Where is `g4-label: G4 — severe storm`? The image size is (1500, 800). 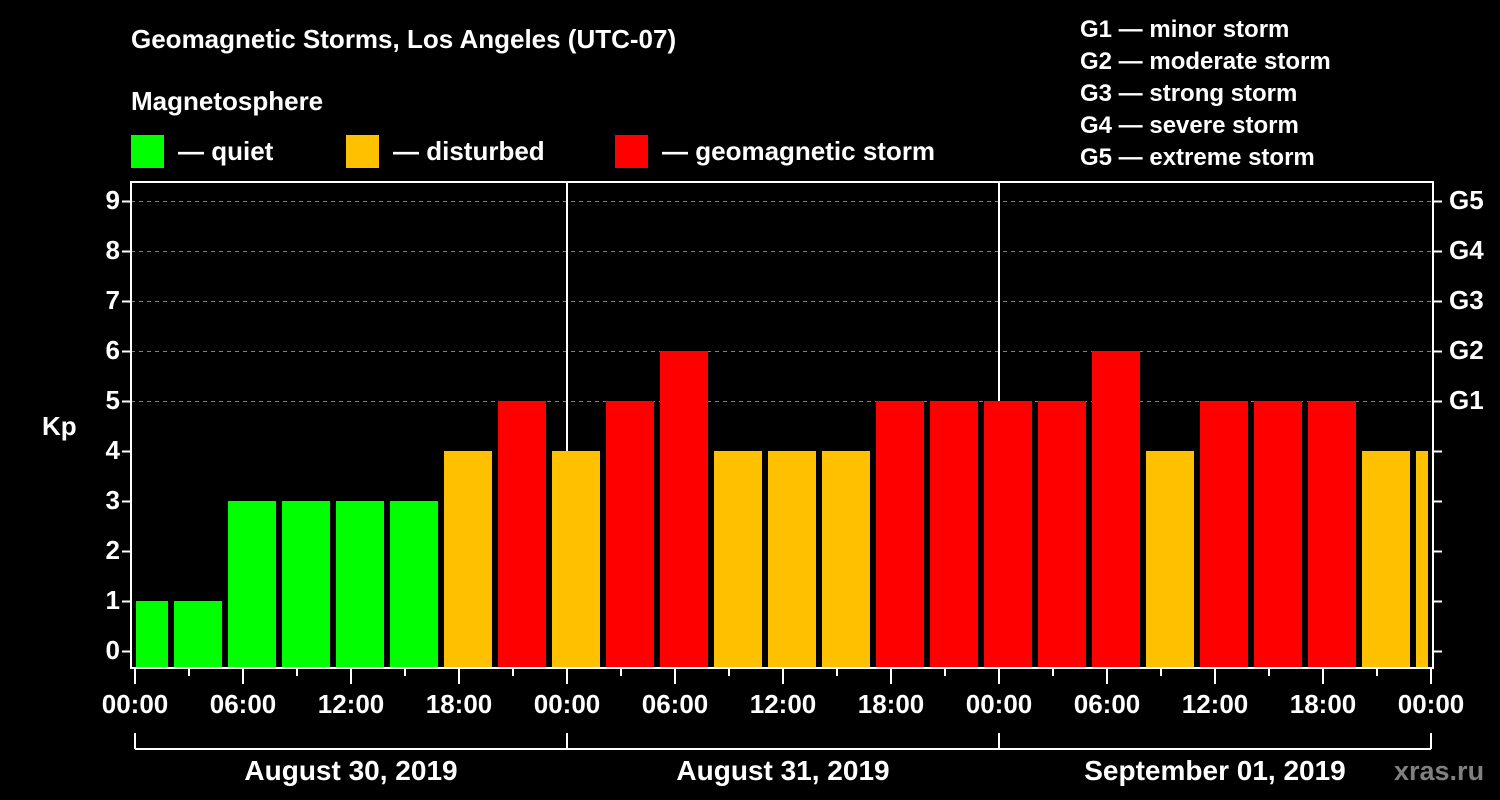 g4-label: G4 — severe storm is located at coordinates (1189, 125).